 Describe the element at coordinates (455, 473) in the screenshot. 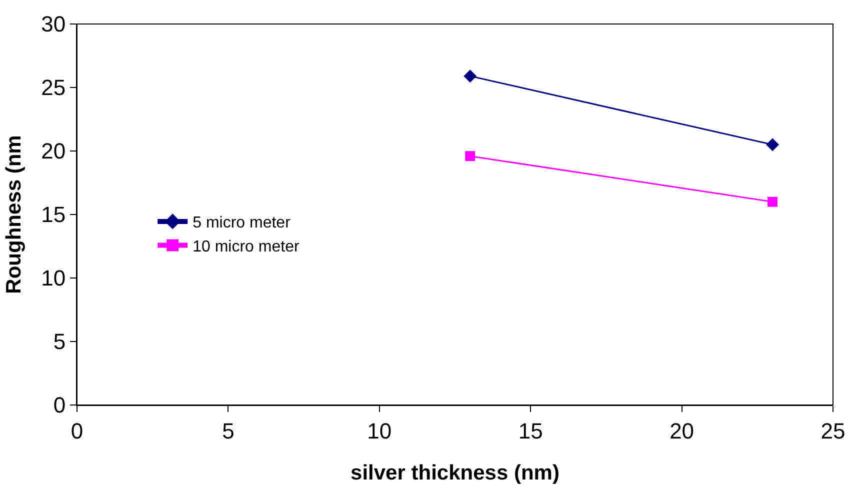

I see `x-axis-title: silver thickness (nm)` at that location.